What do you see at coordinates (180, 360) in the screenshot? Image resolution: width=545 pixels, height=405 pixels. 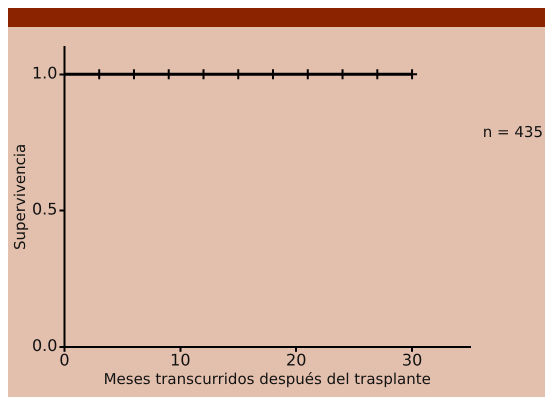 I see `x-tick-label: 10` at bounding box center [180, 360].